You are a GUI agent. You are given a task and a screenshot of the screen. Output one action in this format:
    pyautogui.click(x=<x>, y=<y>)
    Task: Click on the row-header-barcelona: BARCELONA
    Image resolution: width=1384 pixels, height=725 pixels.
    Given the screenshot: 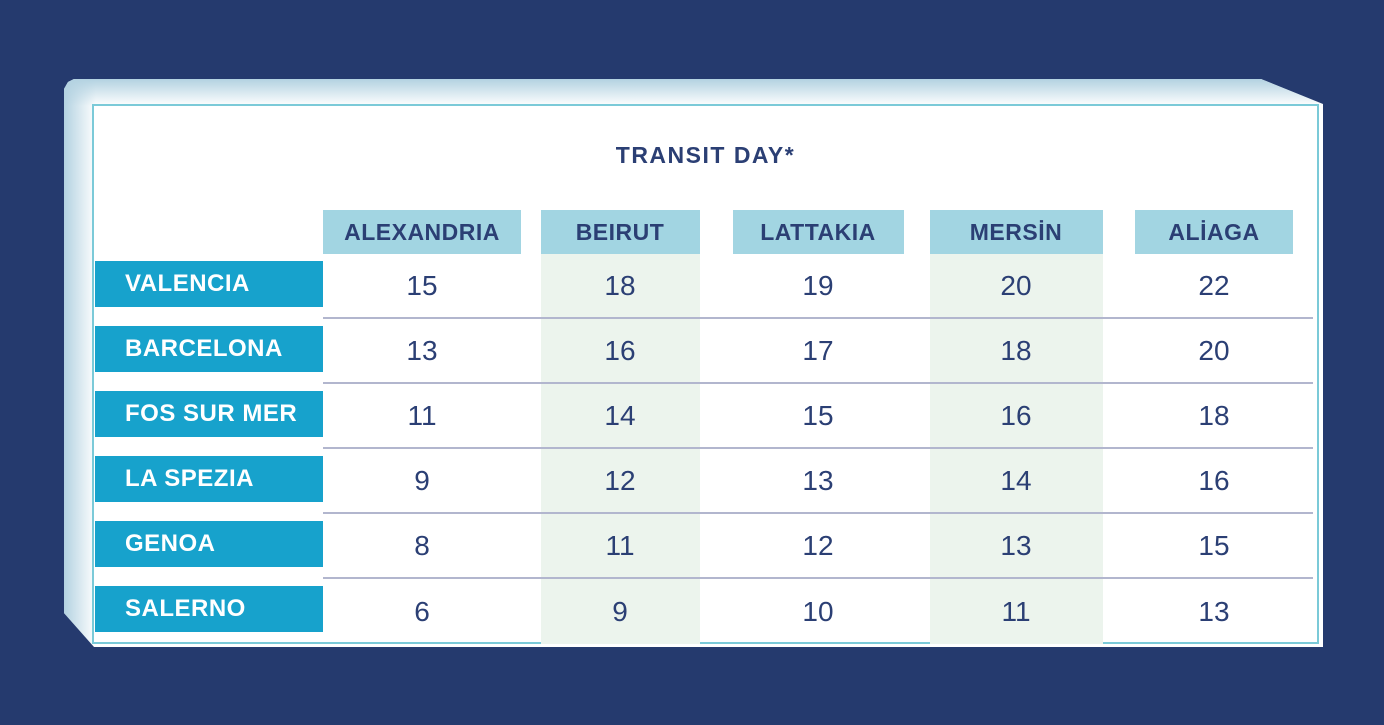 What is the action you would take?
    pyautogui.click(x=209, y=351)
    